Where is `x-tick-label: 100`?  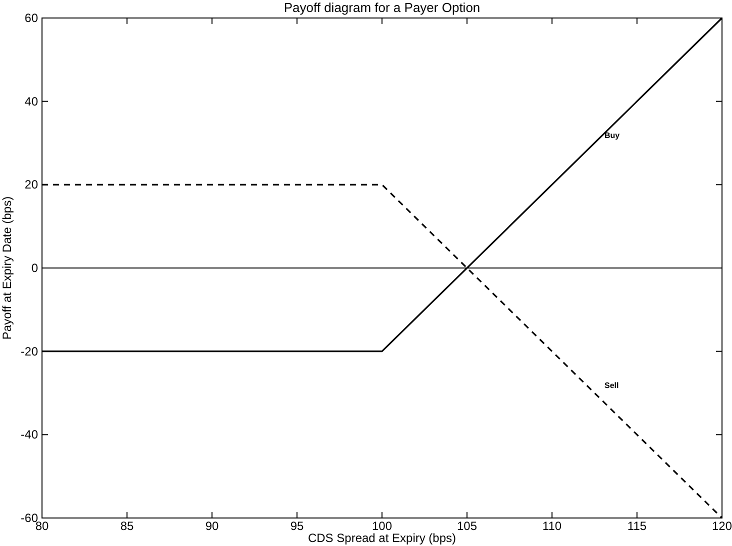
x-tick-label: 100 is located at coordinates (382, 526).